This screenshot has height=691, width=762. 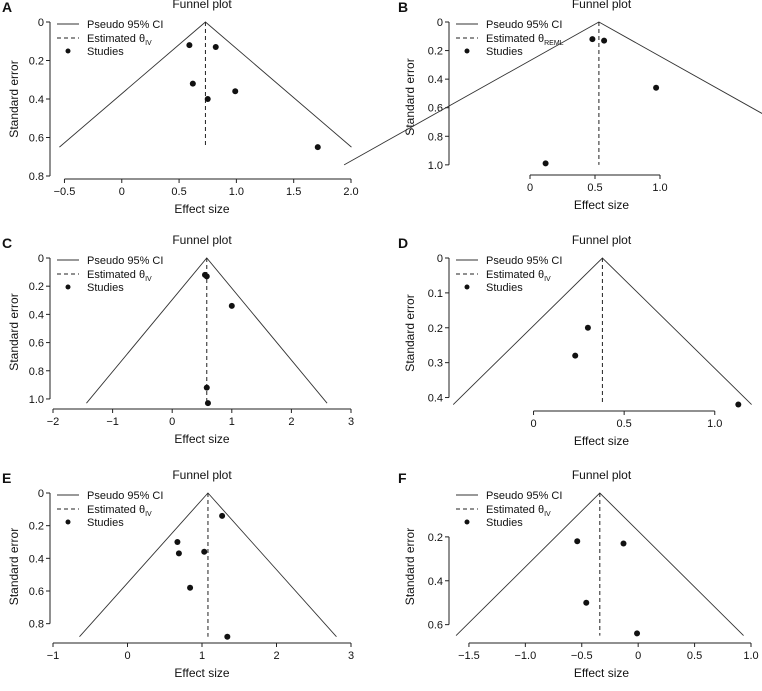 What do you see at coordinates (6, 478) in the screenshot?
I see `panel-letter: E` at bounding box center [6, 478].